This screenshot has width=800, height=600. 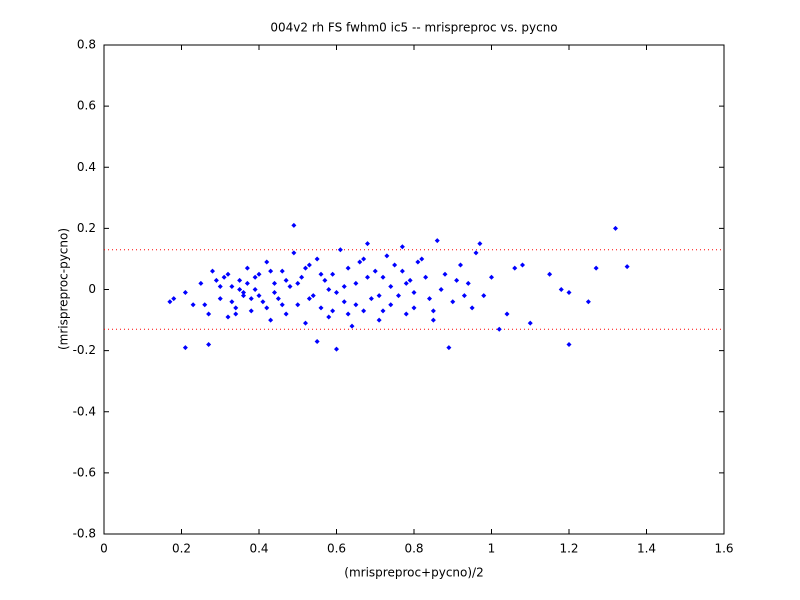 What do you see at coordinates (86, 106) in the screenshot?
I see `y-tick-label: 0.6` at bounding box center [86, 106].